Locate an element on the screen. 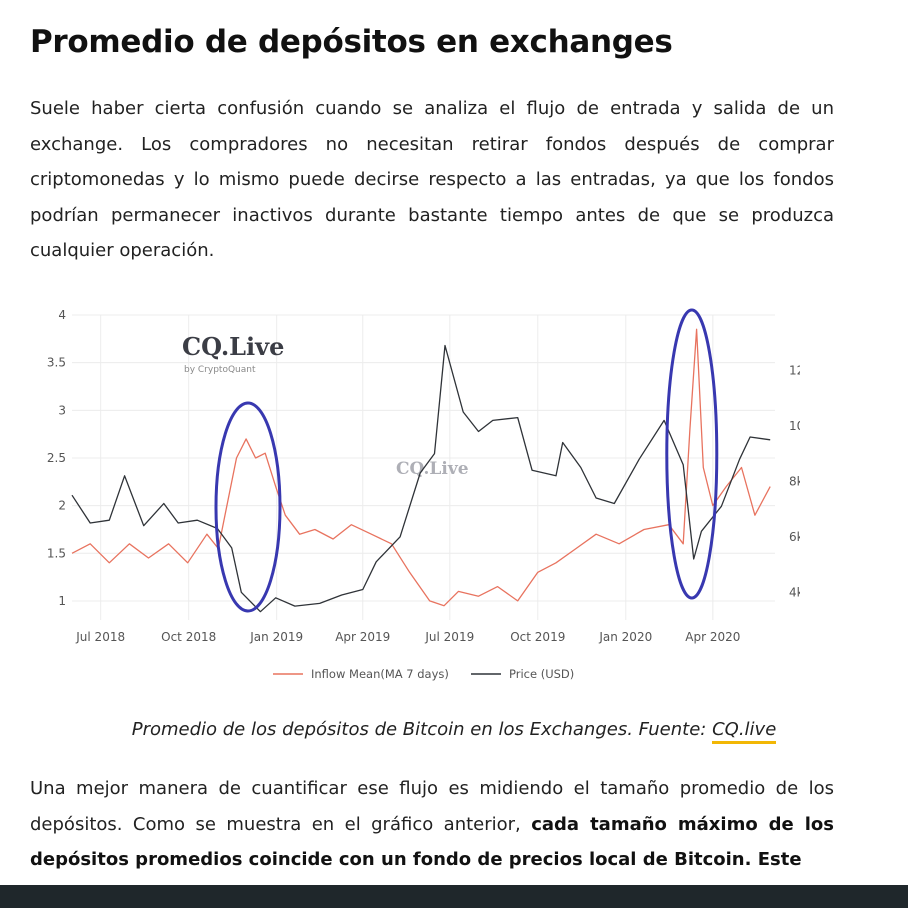 This screenshot has width=908, height=908. y-left-tick-label: 2 is located at coordinates (62, 506).